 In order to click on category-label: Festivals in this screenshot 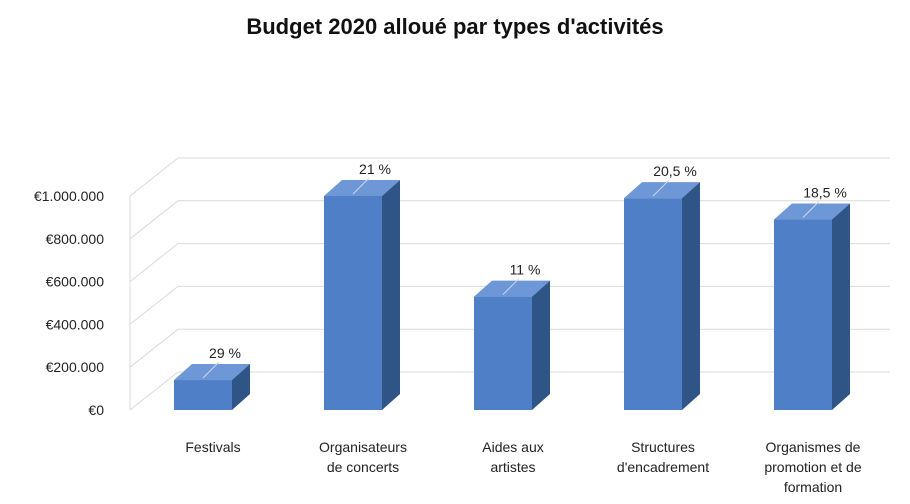, I will do `click(212, 447)`.